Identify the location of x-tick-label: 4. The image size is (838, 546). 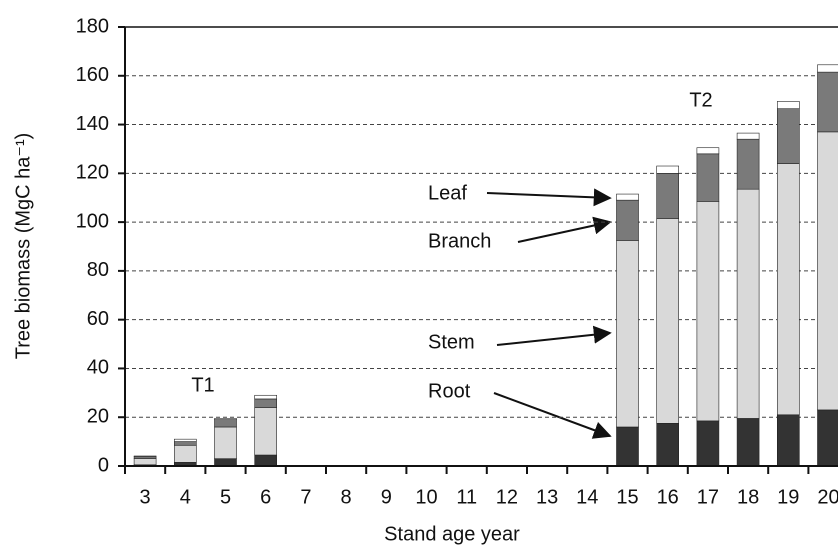
(185, 497).